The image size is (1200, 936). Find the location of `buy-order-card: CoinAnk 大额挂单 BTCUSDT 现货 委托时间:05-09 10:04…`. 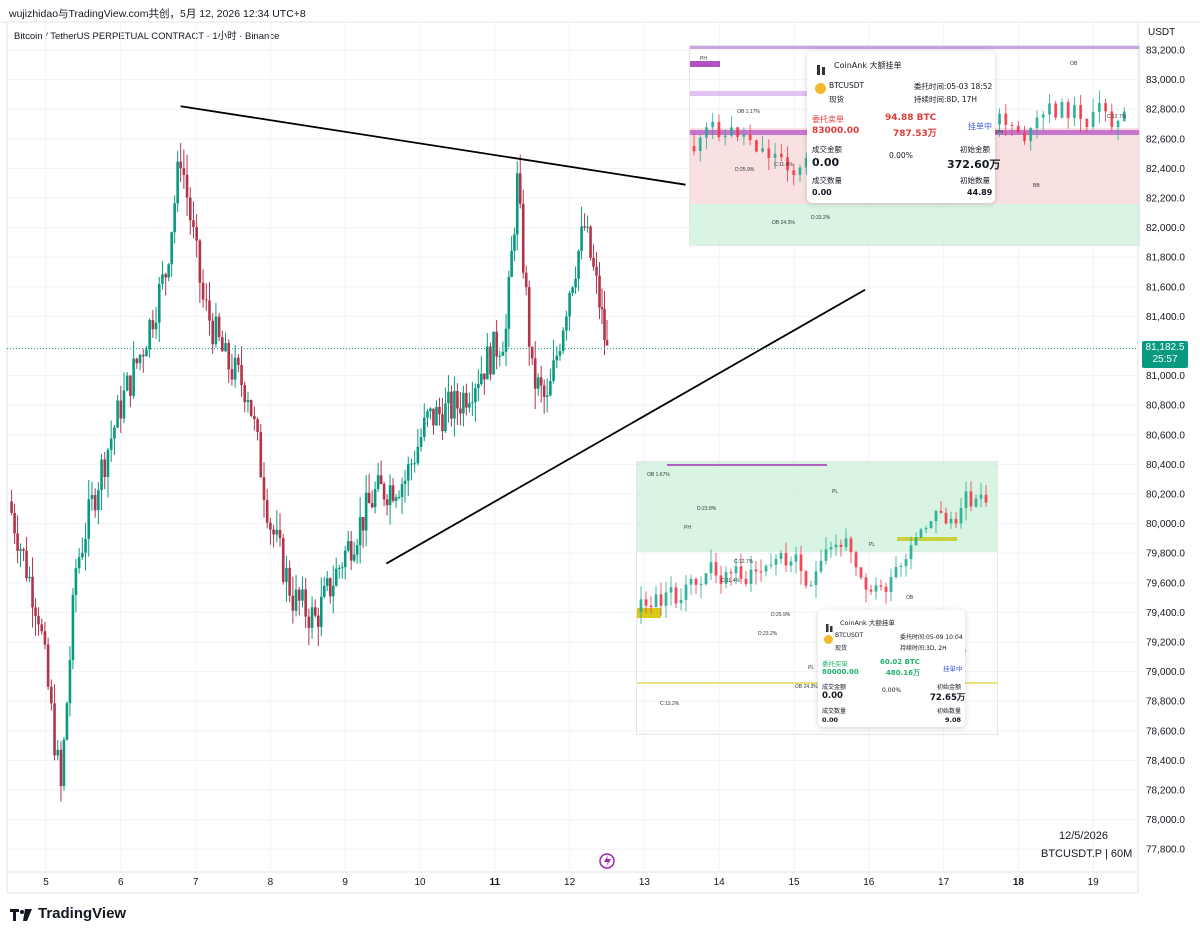

buy-order-card: CoinAnk 大额挂单 BTCUSDT 现货 委托时间:05-09 10:04… is located at coordinates (891, 668).